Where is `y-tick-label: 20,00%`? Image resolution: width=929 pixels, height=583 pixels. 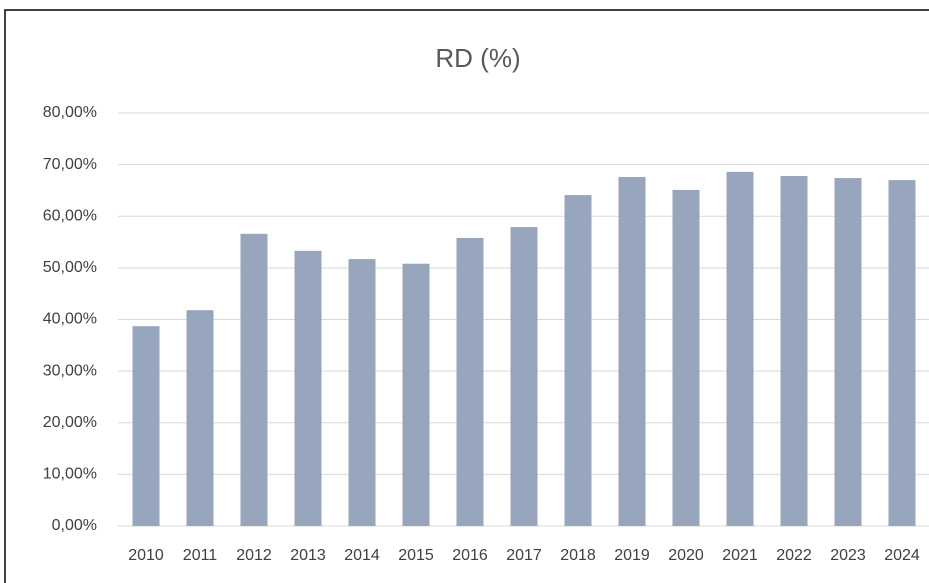 y-tick-label: 20,00% is located at coordinates (70, 422).